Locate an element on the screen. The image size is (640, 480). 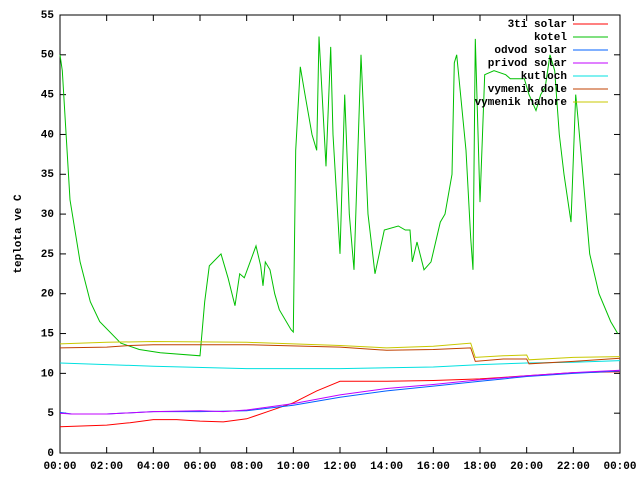
x-tick-label: 14:00 is located at coordinates (386, 467).